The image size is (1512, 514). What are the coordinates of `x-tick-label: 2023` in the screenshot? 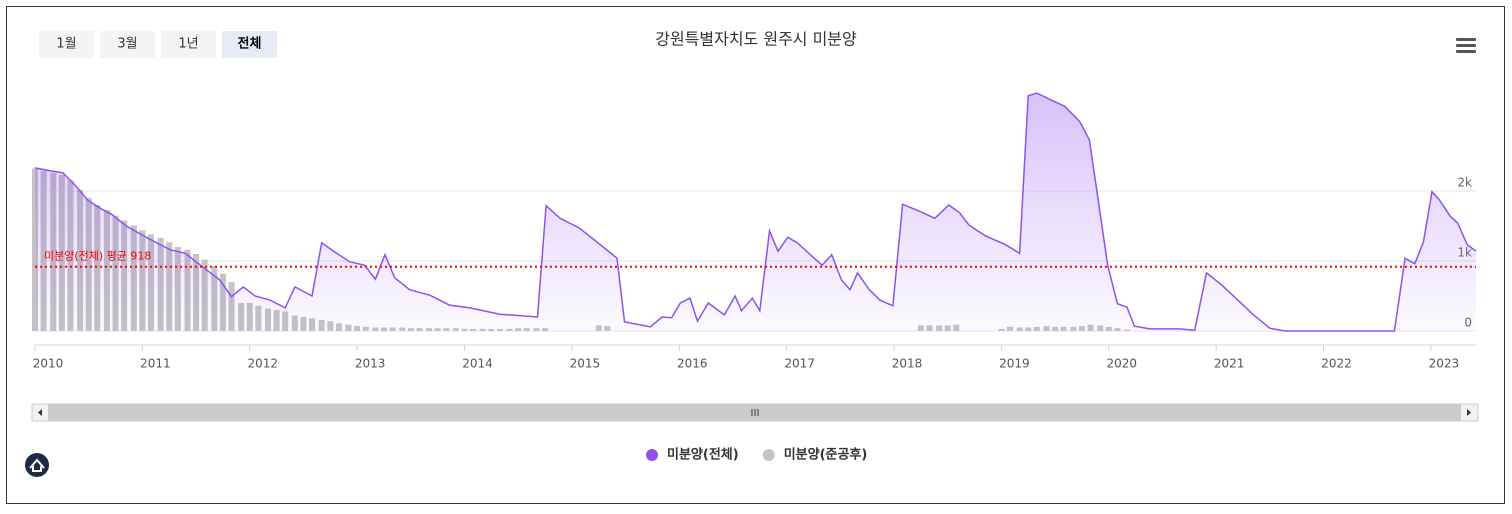 It's located at (1444, 364).